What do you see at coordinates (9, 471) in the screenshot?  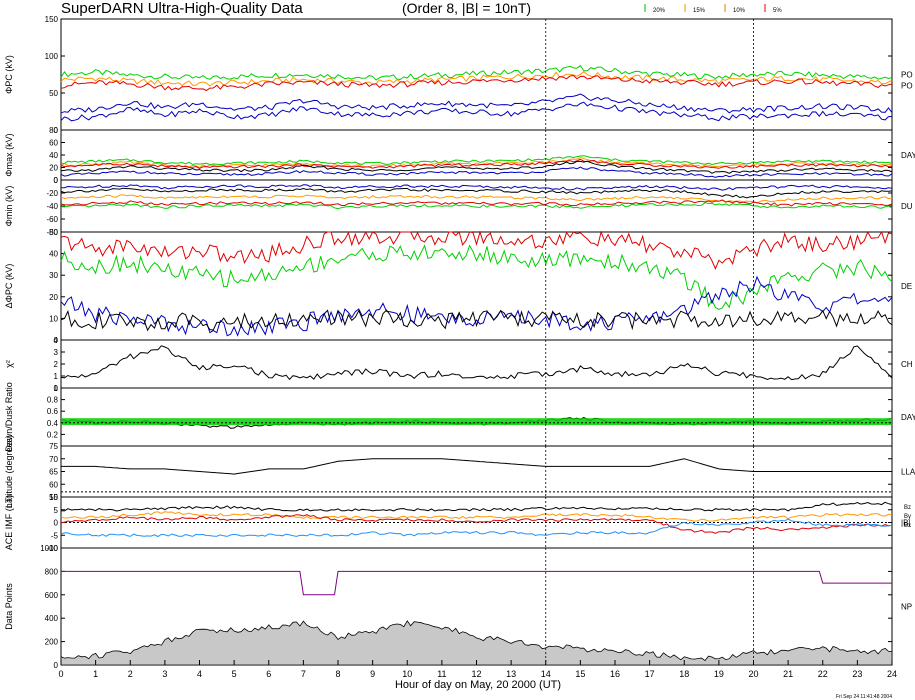 I see `y-axis-label: Latitude (degrees)` at bounding box center [9, 471].